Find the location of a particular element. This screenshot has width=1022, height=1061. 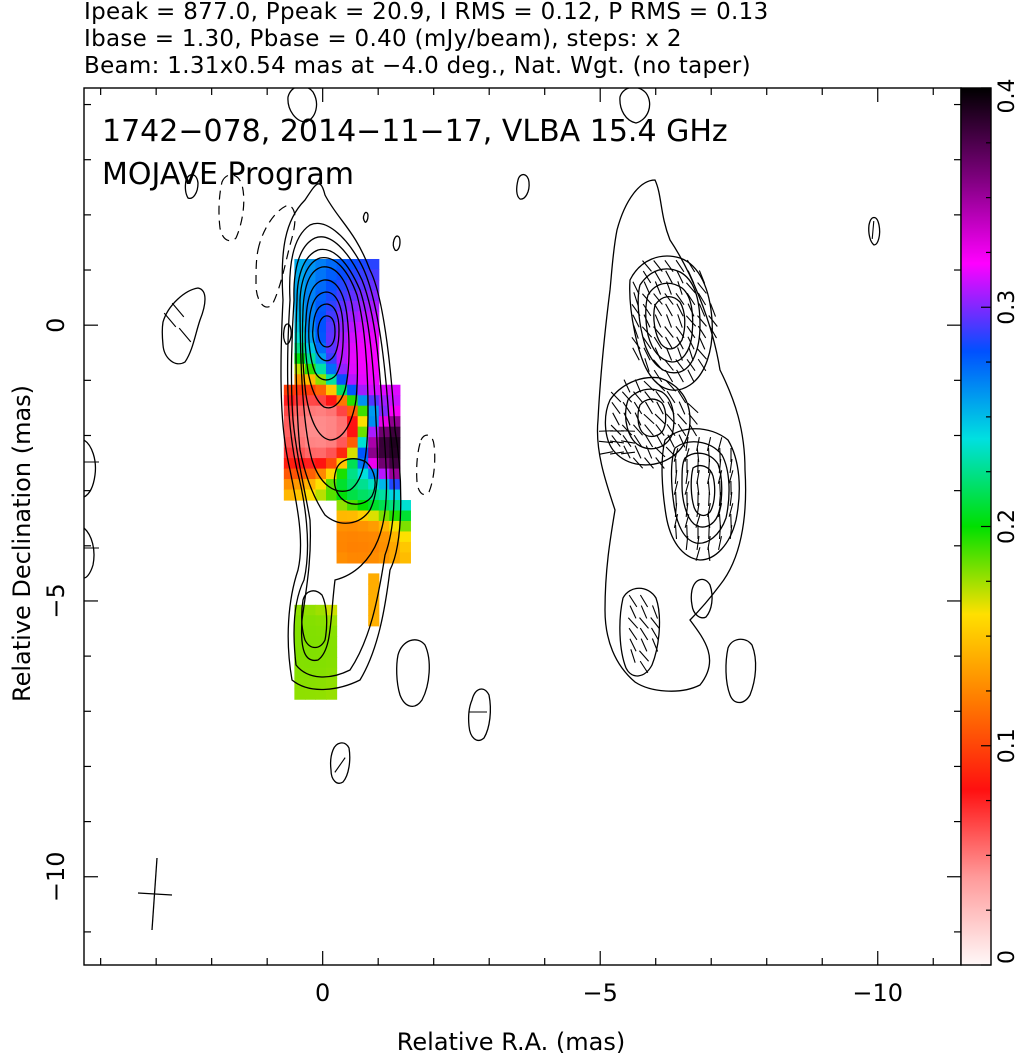

colorbar-tick-label: 0.2 is located at coordinates (1007, 526).